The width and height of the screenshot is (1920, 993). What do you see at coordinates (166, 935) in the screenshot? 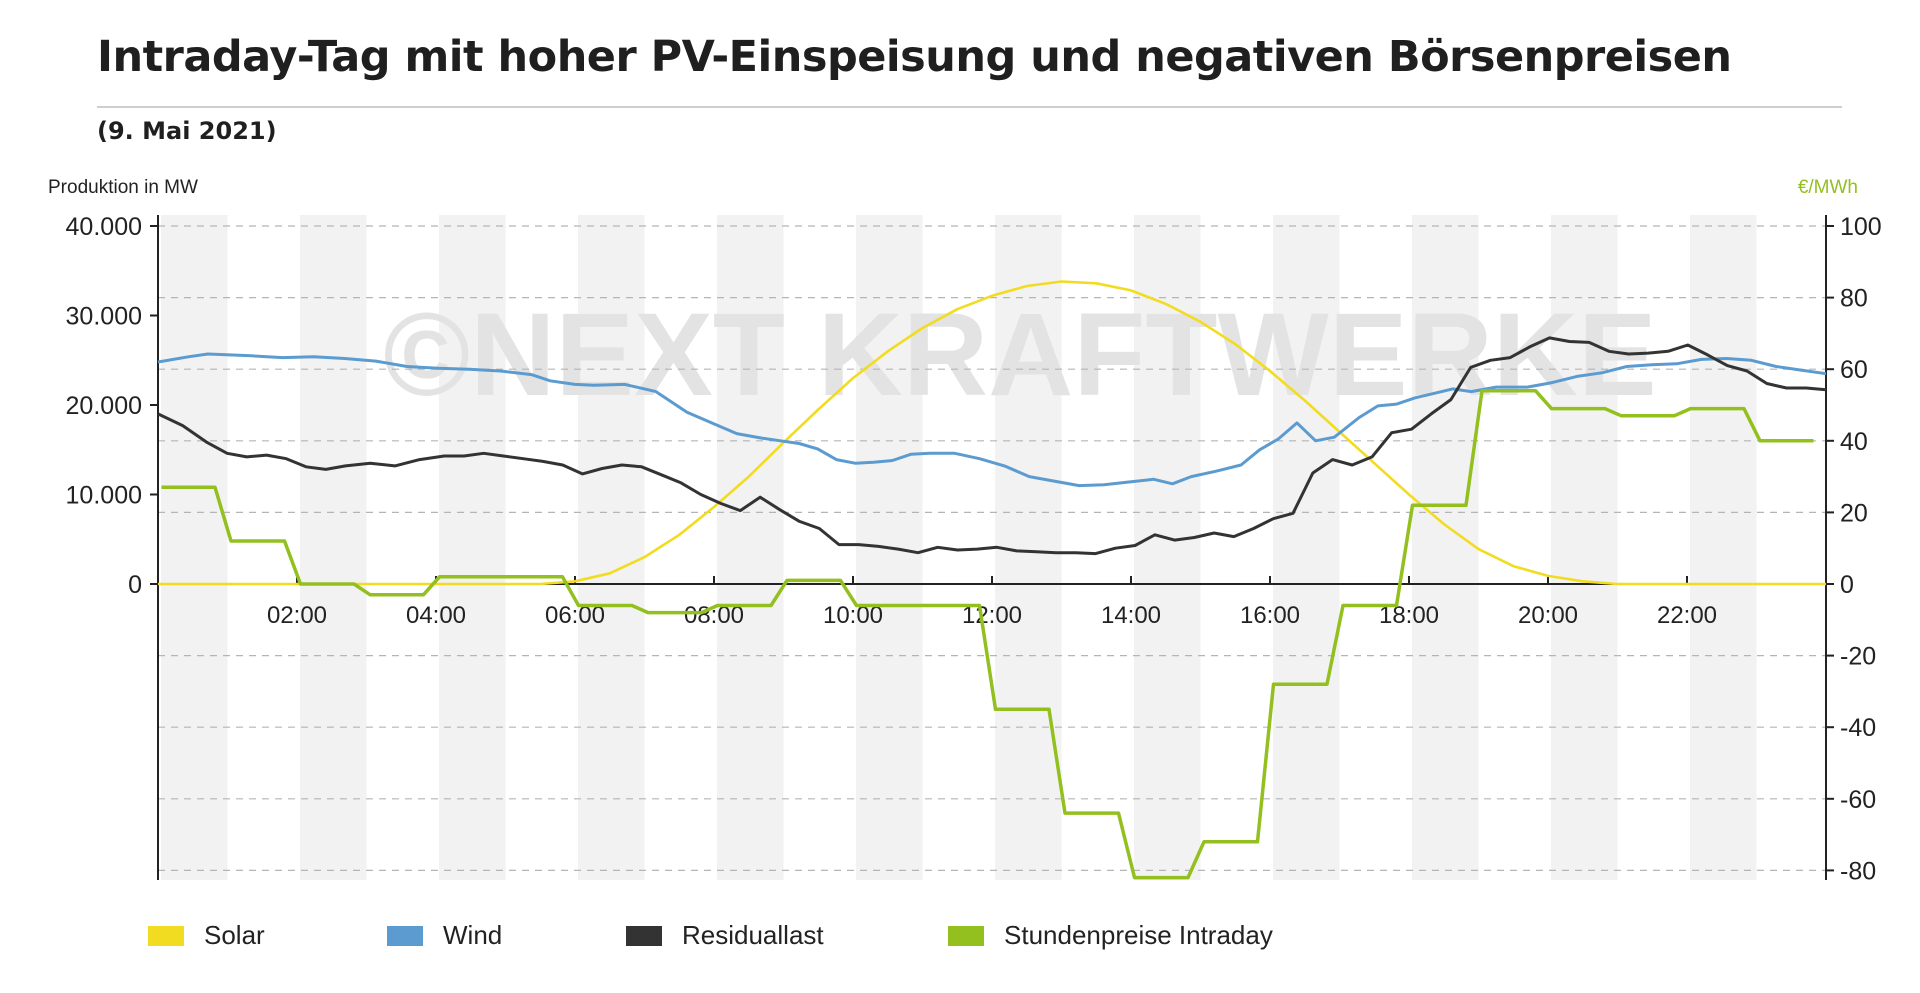
I see `legend-swatch-solar` at bounding box center [166, 935].